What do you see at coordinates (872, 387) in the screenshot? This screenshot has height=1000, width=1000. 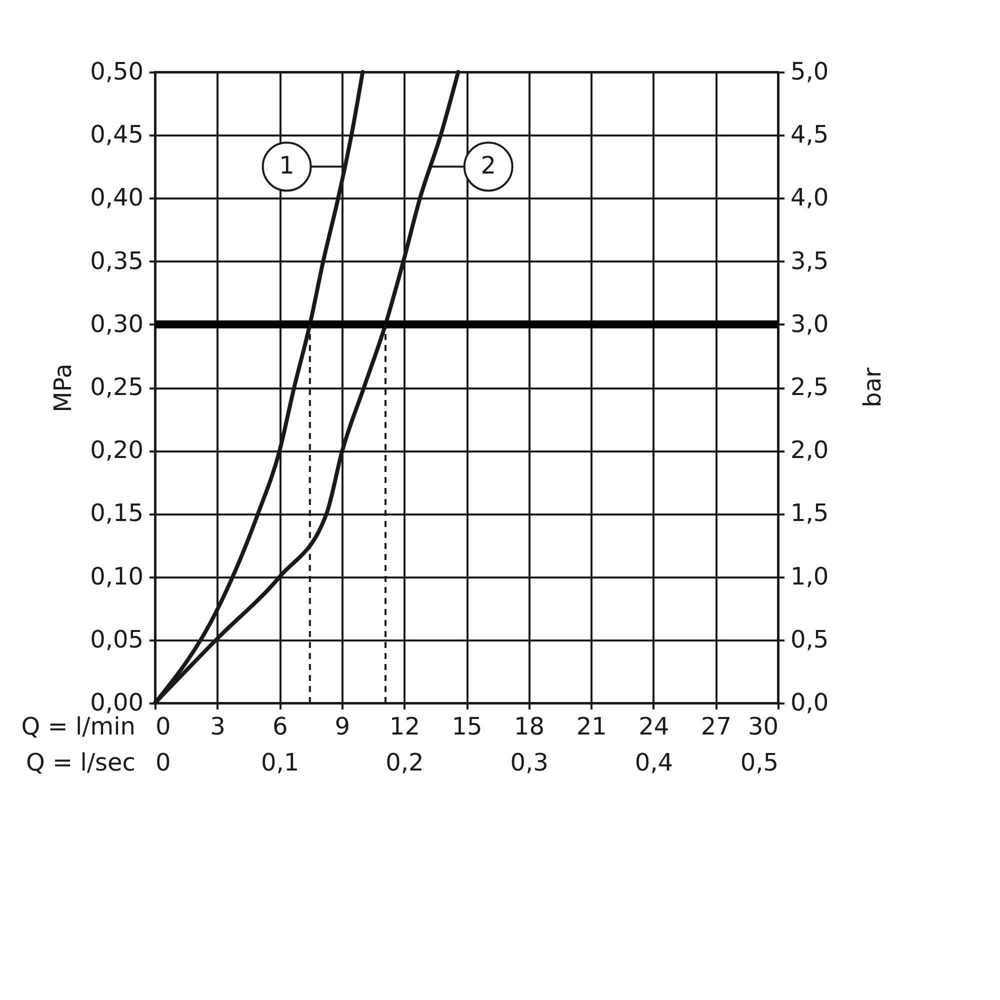 I see `y2-axis-title: bar` at bounding box center [872, 387].